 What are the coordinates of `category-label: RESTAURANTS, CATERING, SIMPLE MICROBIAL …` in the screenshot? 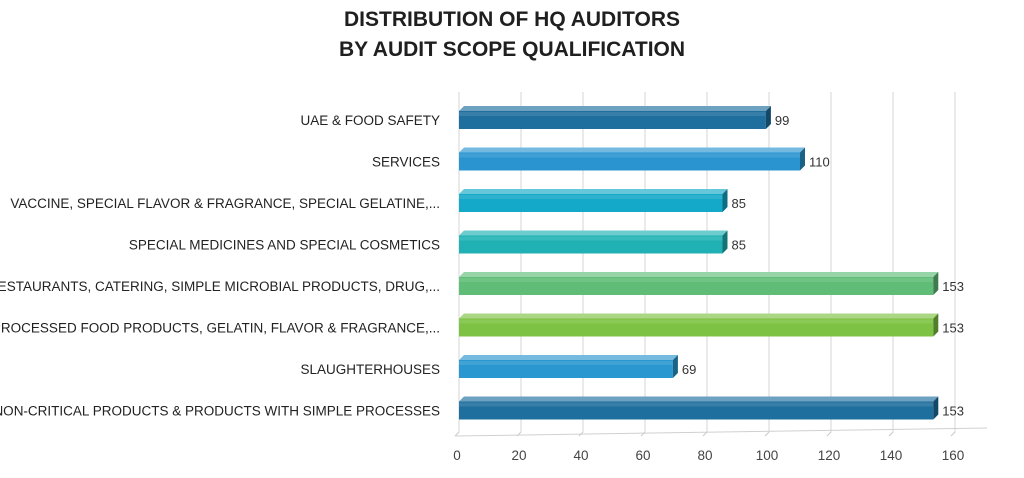 It's located at (220, 286).